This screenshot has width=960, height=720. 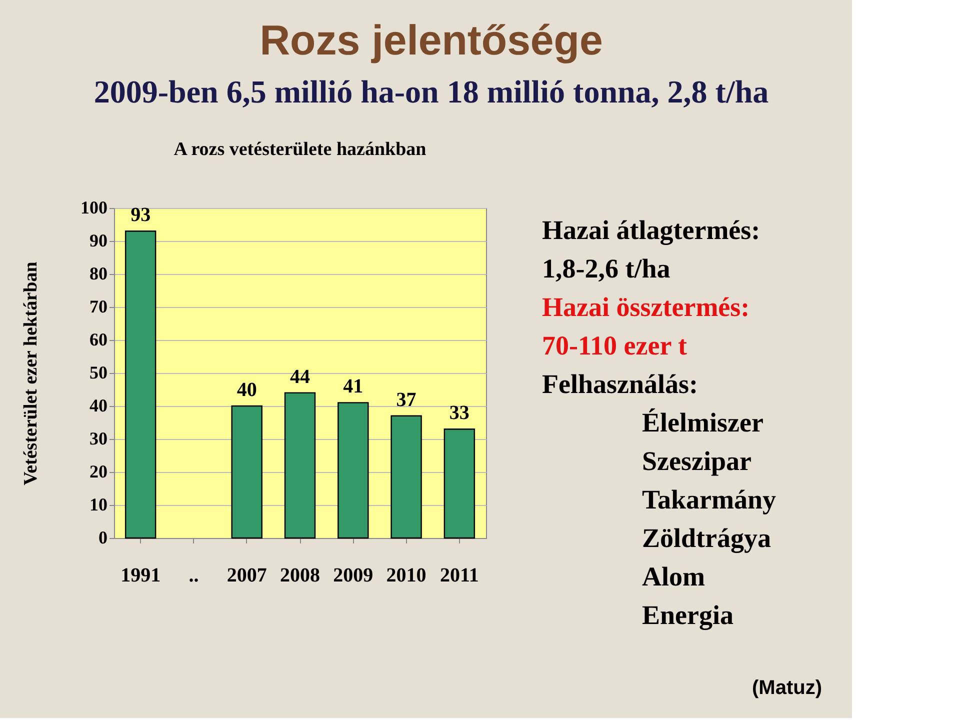 What do you see at coordinates (99, 340) in the screenshot?
I see `y-tick-label: 60` at bounding box center [99, 340].